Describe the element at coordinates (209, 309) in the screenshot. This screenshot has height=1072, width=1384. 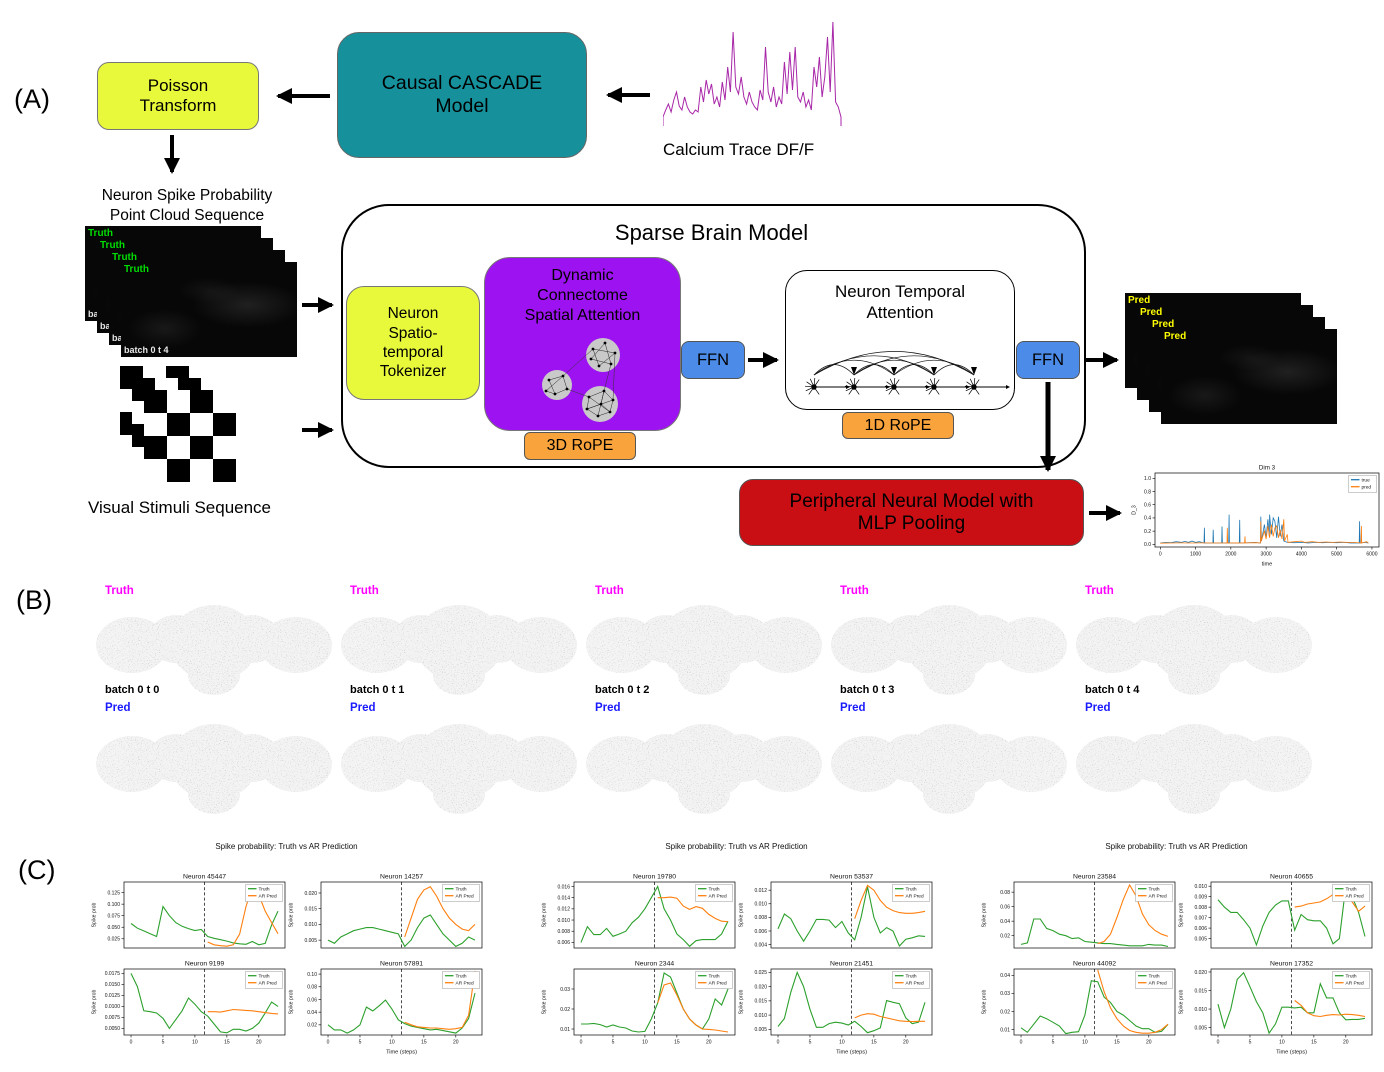
I see `truth-frame-front: Truth batch 0 t 4` at that location.